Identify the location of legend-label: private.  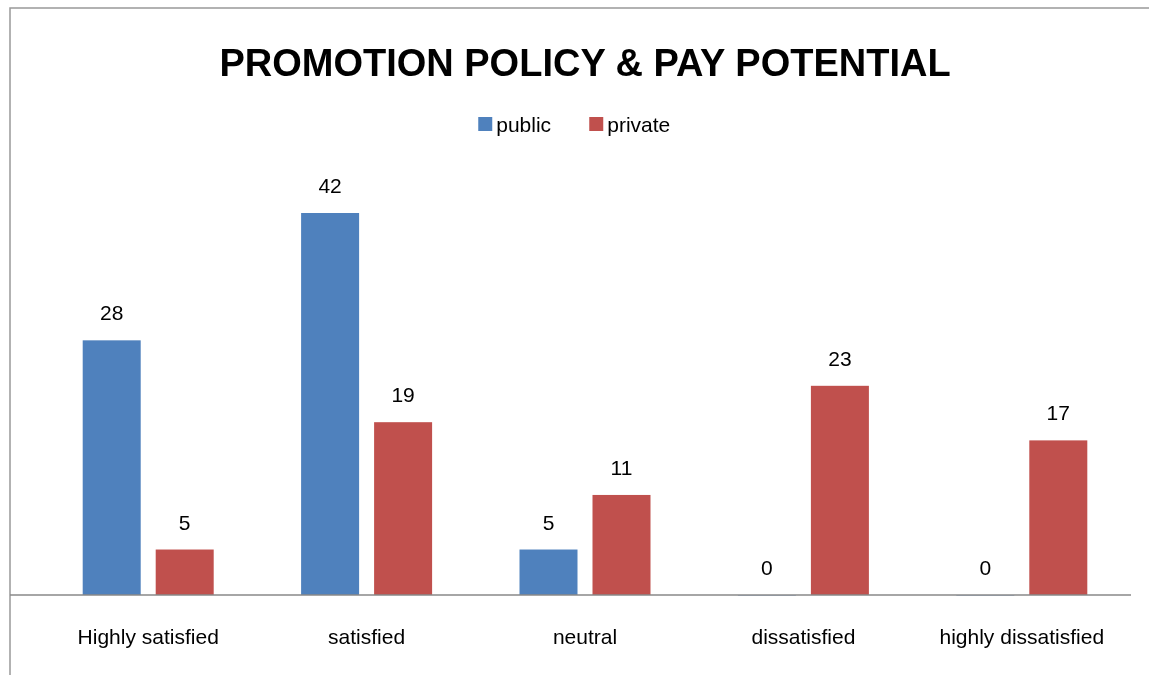
(639, 124).